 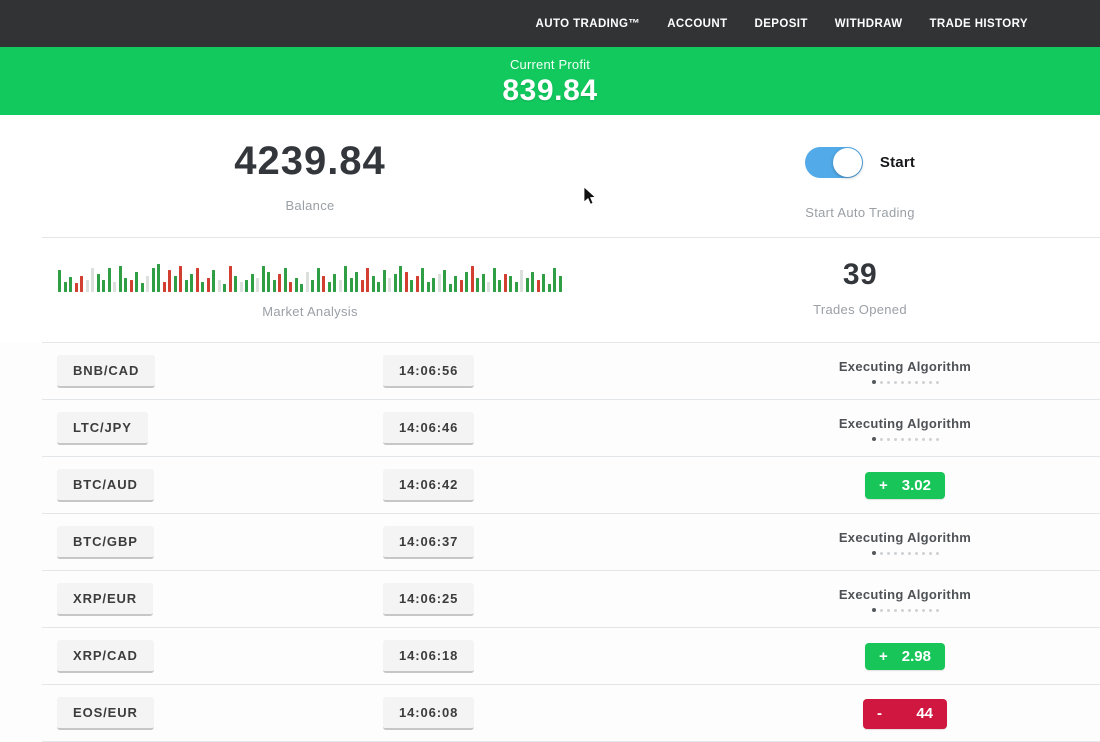 What do you see at coordinates (550, 656) in the screenshot?
I see `trade-row: XRP/CAD 14:06:18 + 2.98` at bounding box center [550, 656].